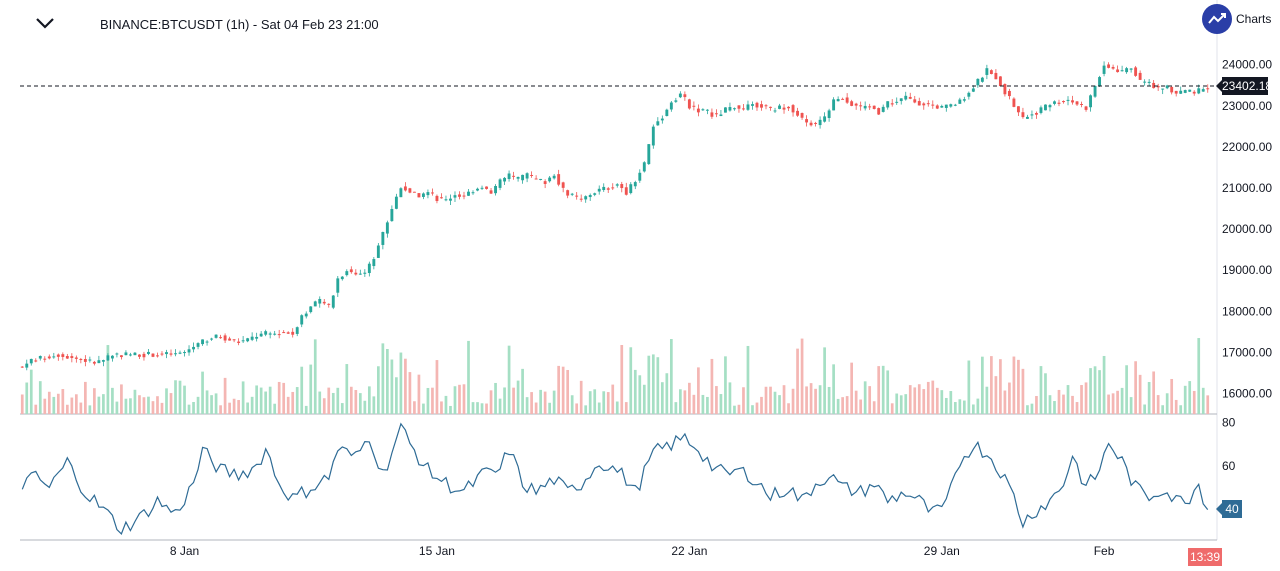  I want to click on time-tick-label: Feb, so click(1104, 551).